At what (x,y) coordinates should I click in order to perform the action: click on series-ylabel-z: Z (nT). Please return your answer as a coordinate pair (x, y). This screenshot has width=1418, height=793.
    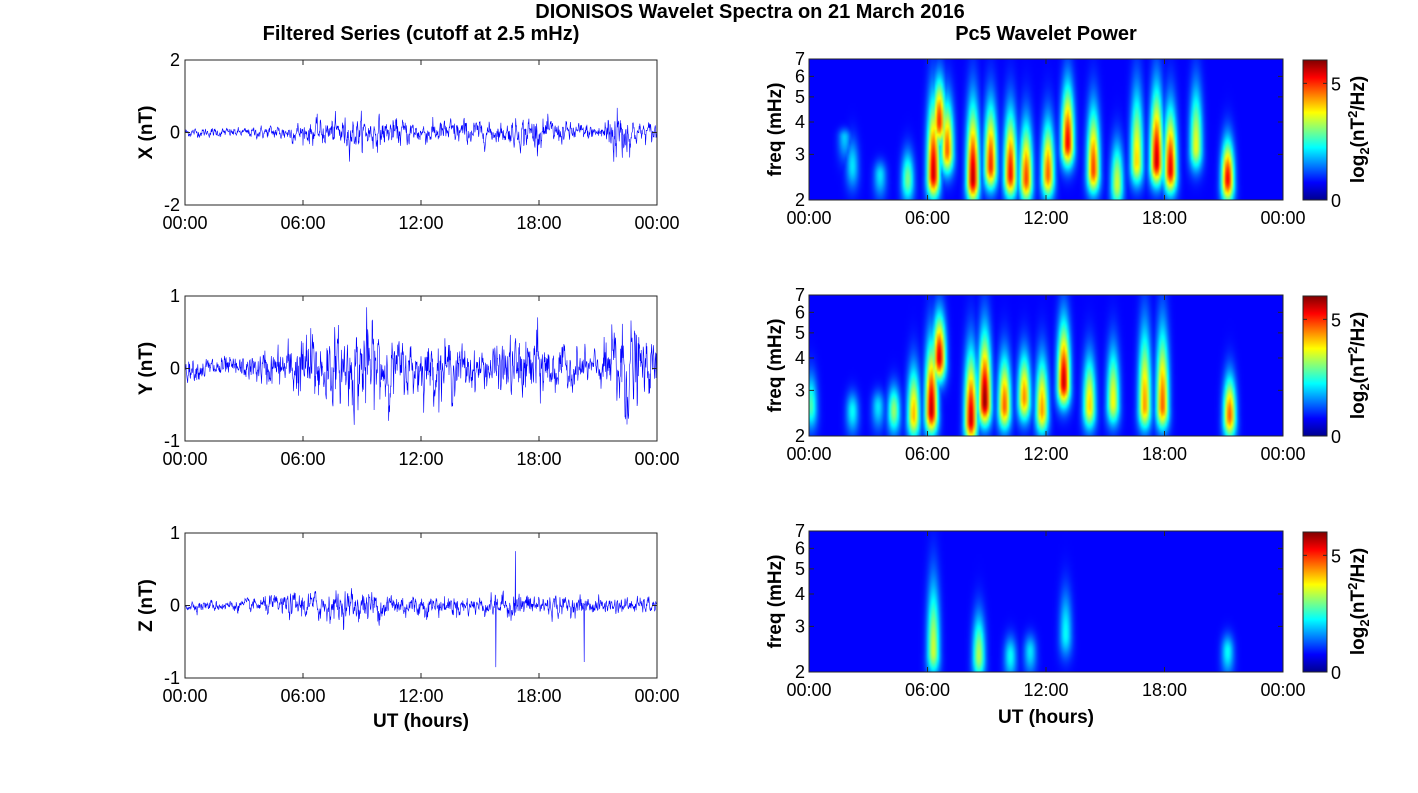
    Looking at the image, I should click on (146, 605).